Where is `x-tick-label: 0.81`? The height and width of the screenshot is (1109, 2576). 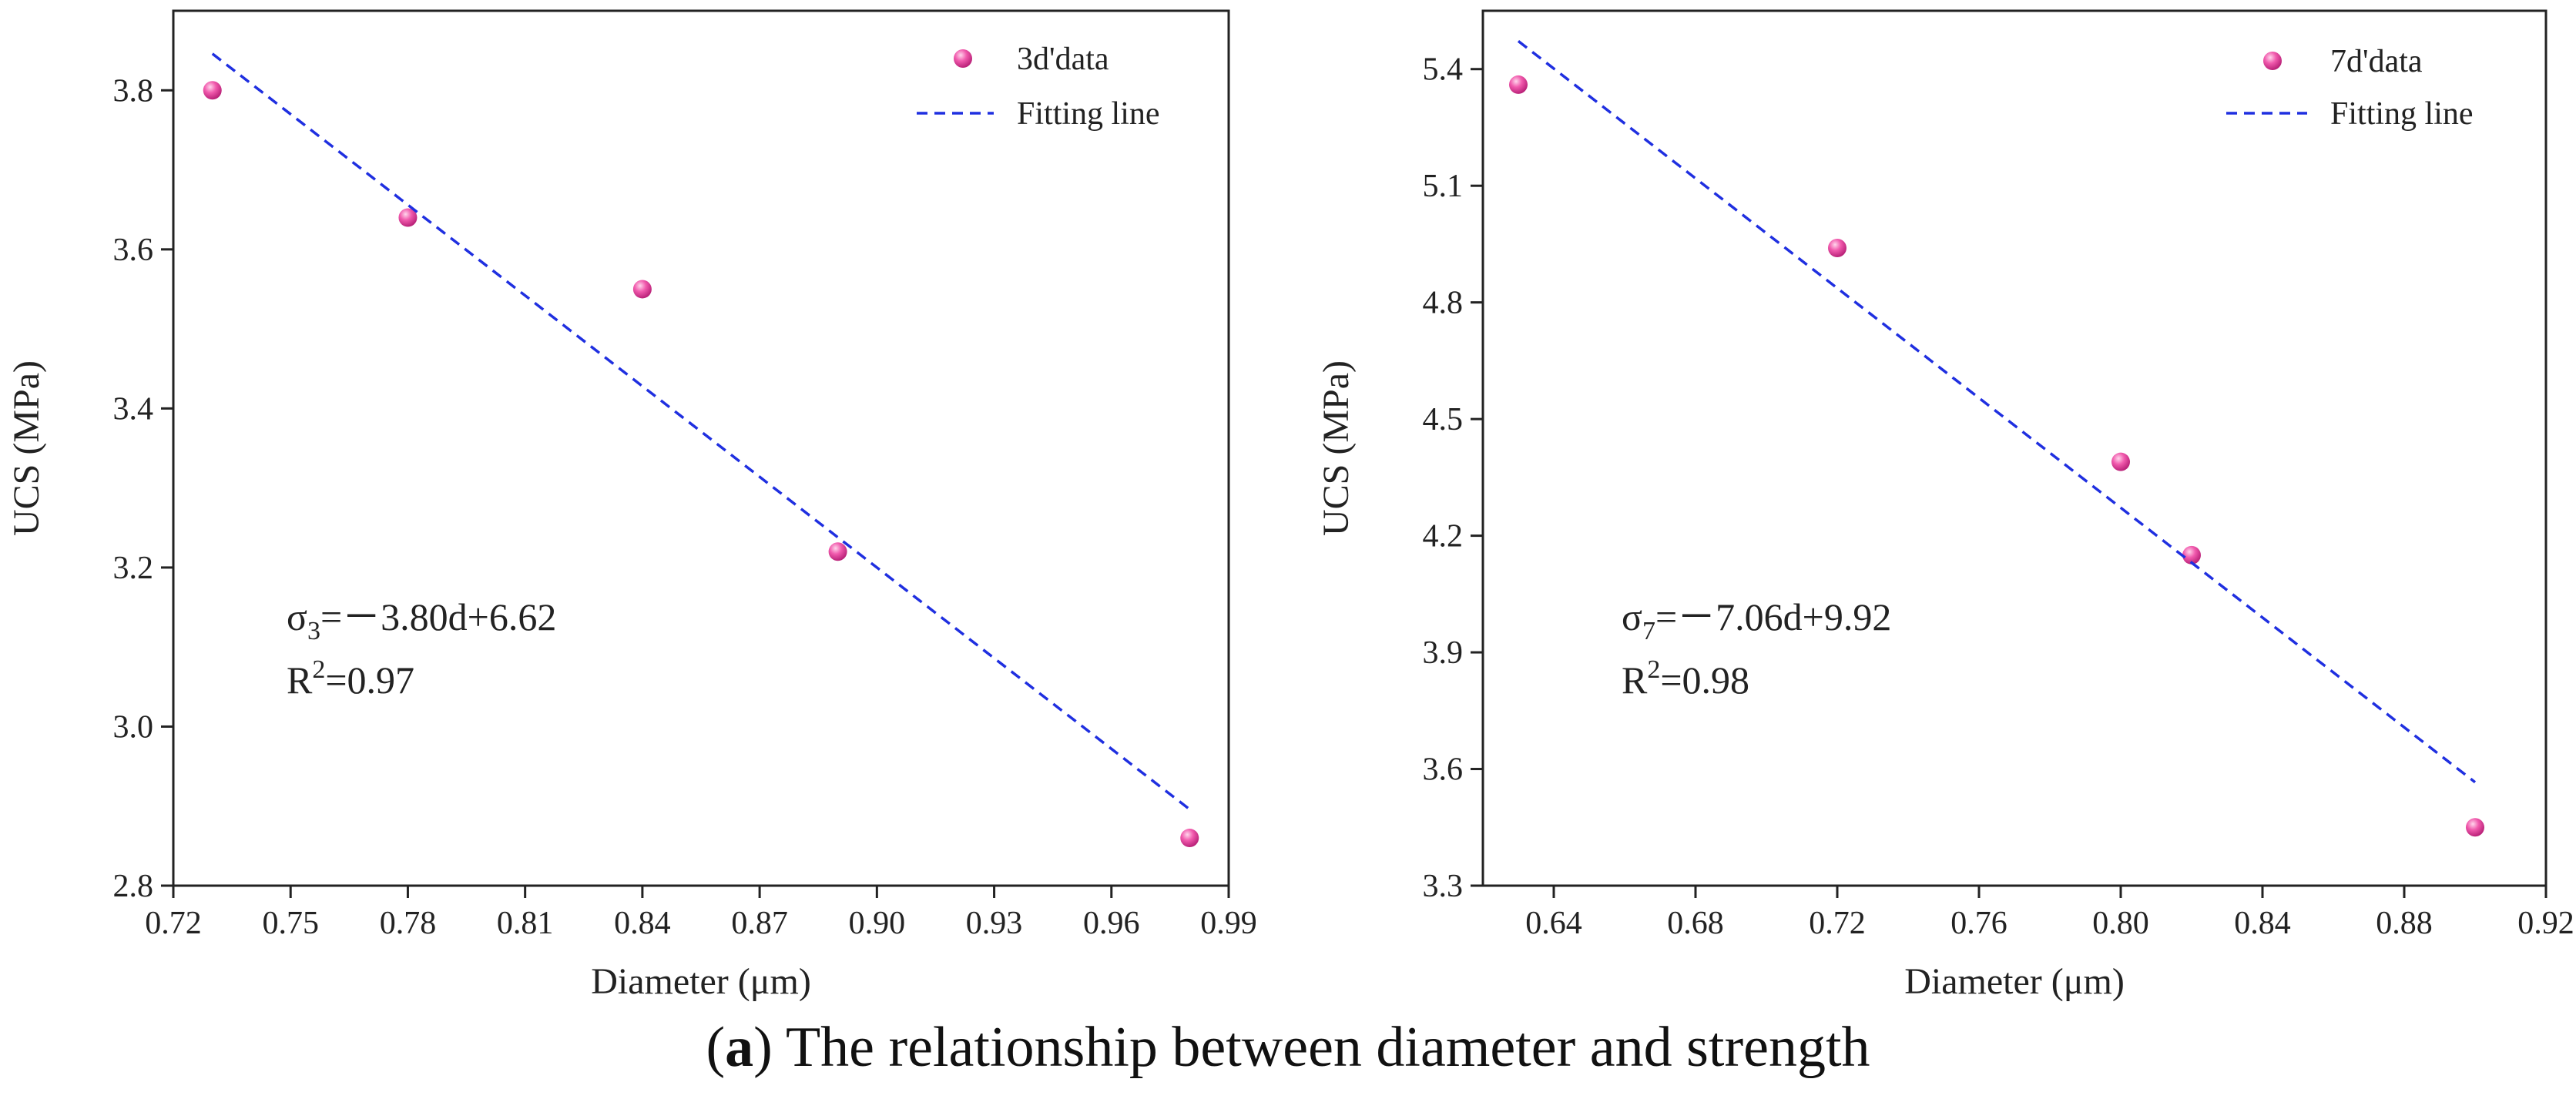
x-tick-label: 0.81 is located at coordinates (525, 923).